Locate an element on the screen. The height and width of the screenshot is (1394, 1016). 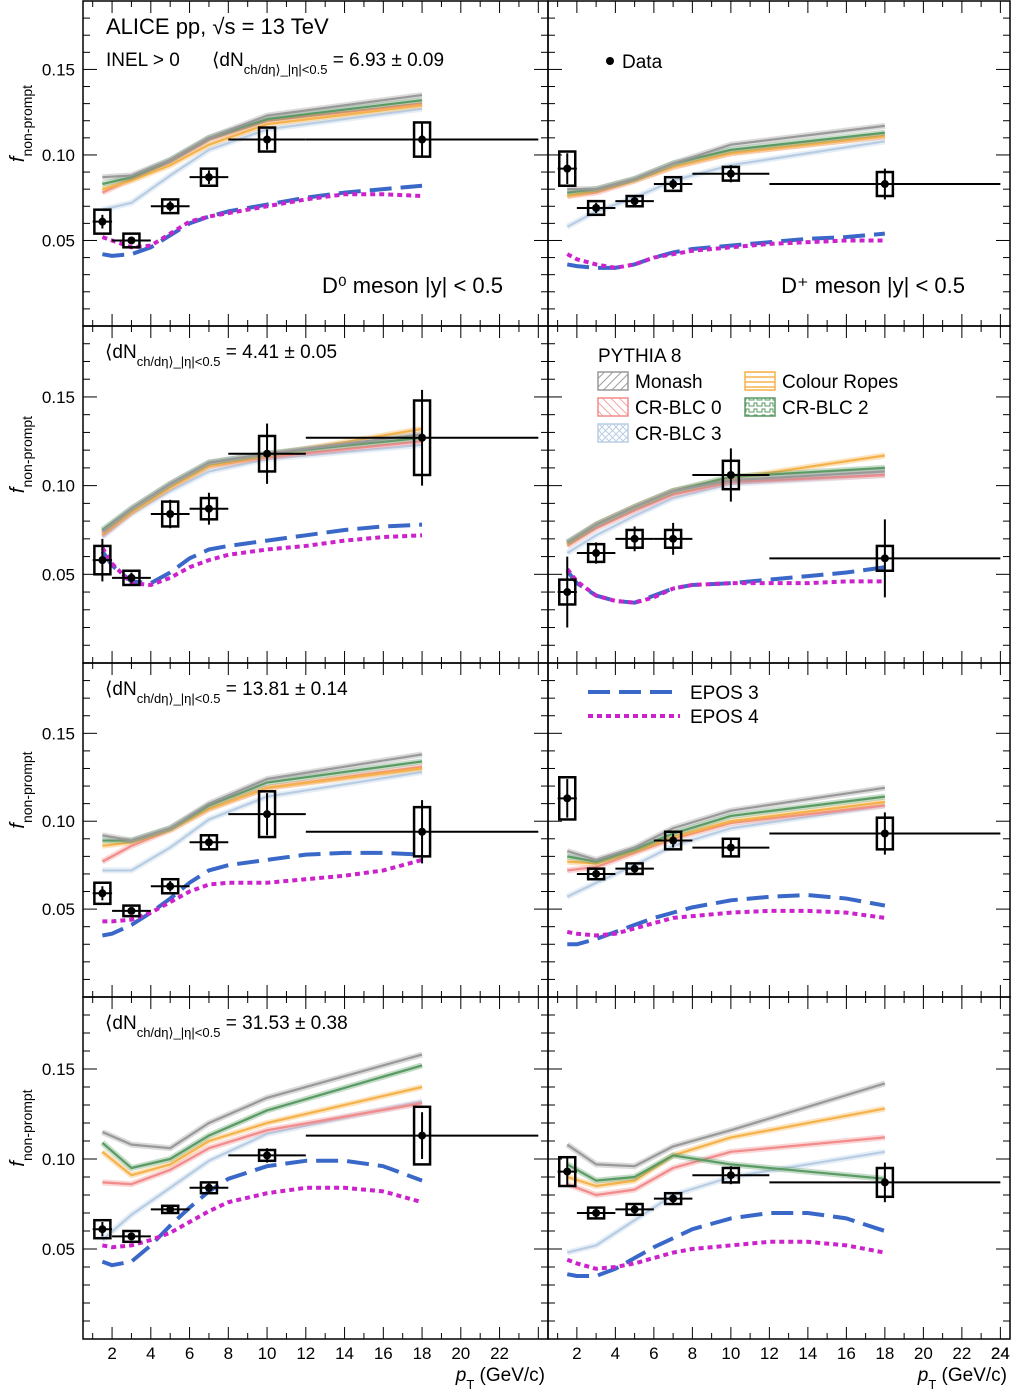
xtick-label: 22 is located at coordinates (499, 1353).